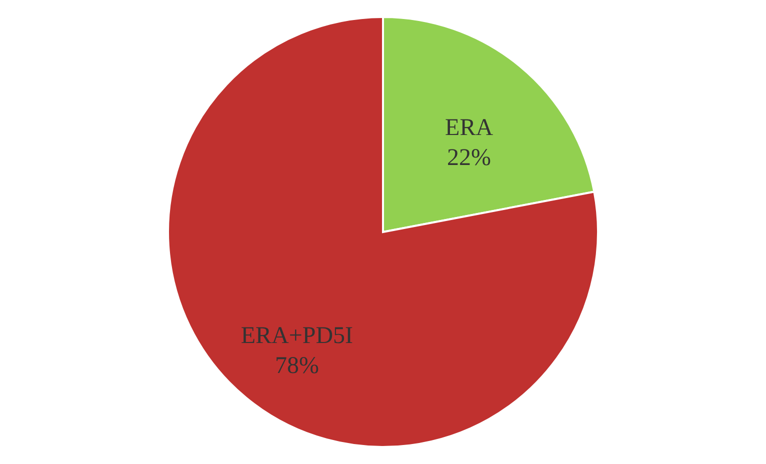 The image size is (766, 464). What do you see at coordinates (469, 157) in the screenshot?
I see `data-label: 22%` at bounding box center [469, 157].